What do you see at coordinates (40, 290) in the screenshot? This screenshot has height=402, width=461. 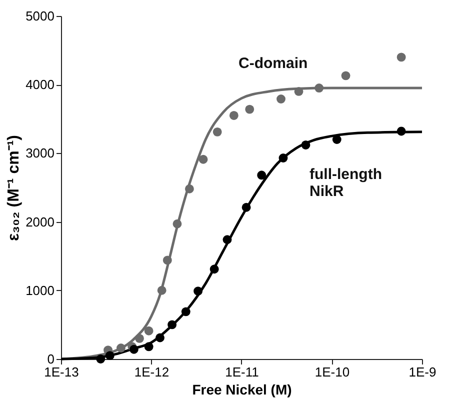 I see `y-tick-label: 1000` at bounding box center [40, 290].